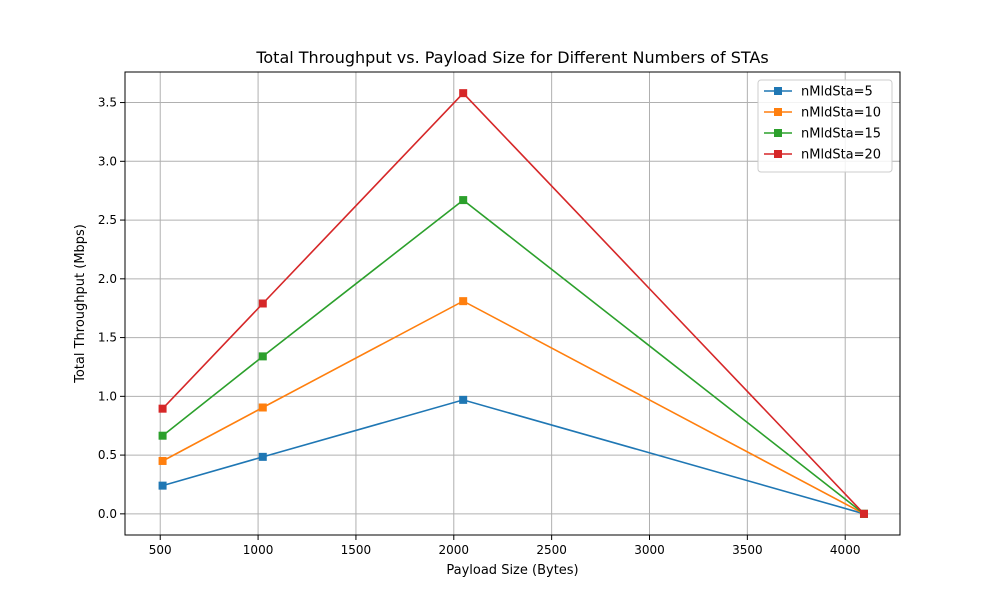 Image resolution: width=1000 pixels, height=604 pixels. I want to click on x-tick-label: 3000, so click(649, 550).